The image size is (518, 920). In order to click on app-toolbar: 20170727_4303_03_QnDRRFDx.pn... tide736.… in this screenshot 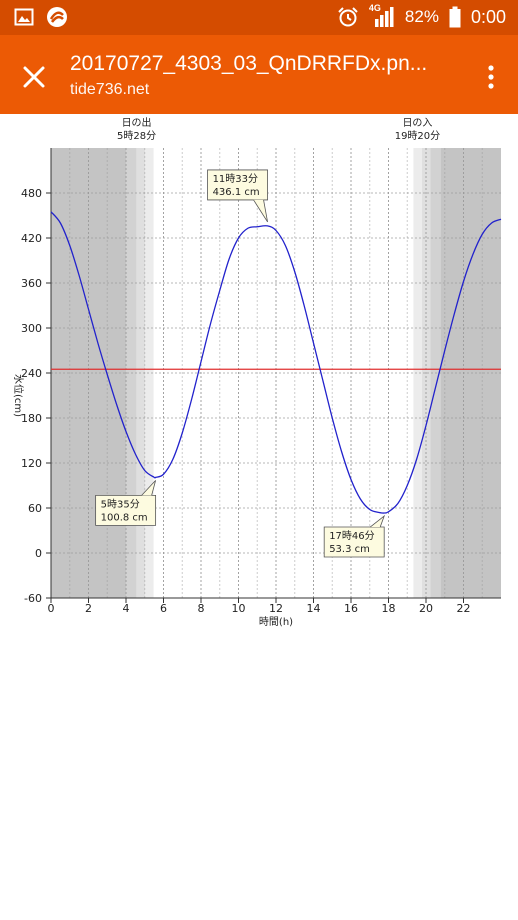, I will do `click(259, 74)`.